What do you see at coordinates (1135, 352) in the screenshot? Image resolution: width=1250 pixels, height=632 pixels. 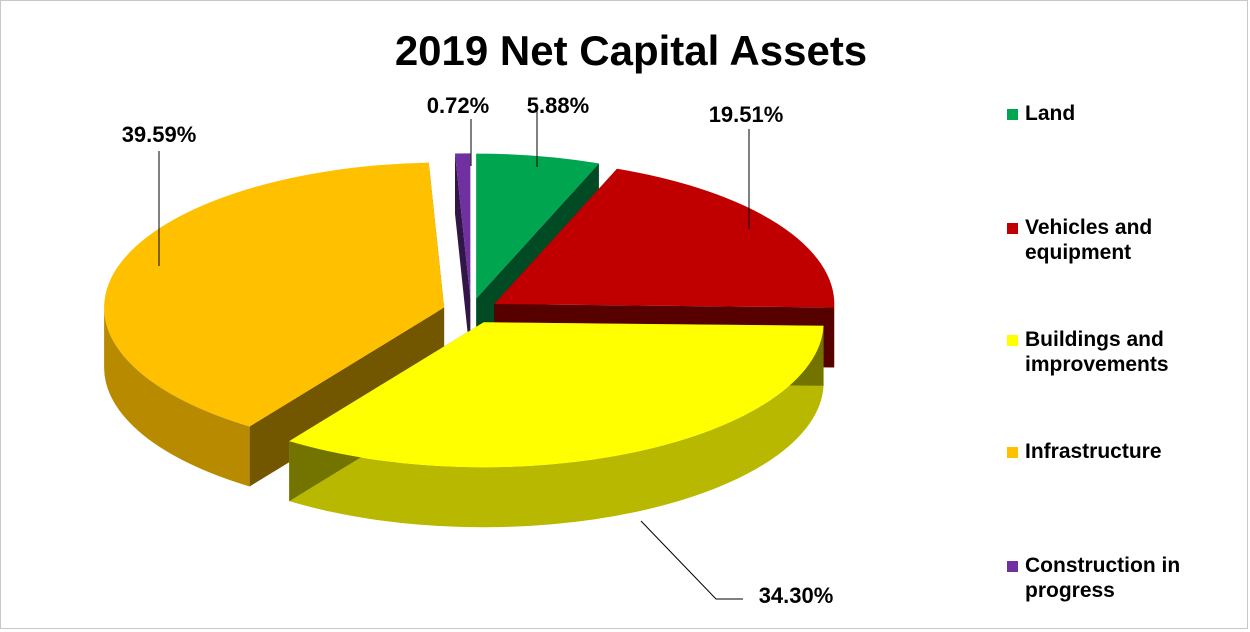 I see `legend-label-buildings-and-improvements: Buildings and improvements` at bounding box center [1135, 352].